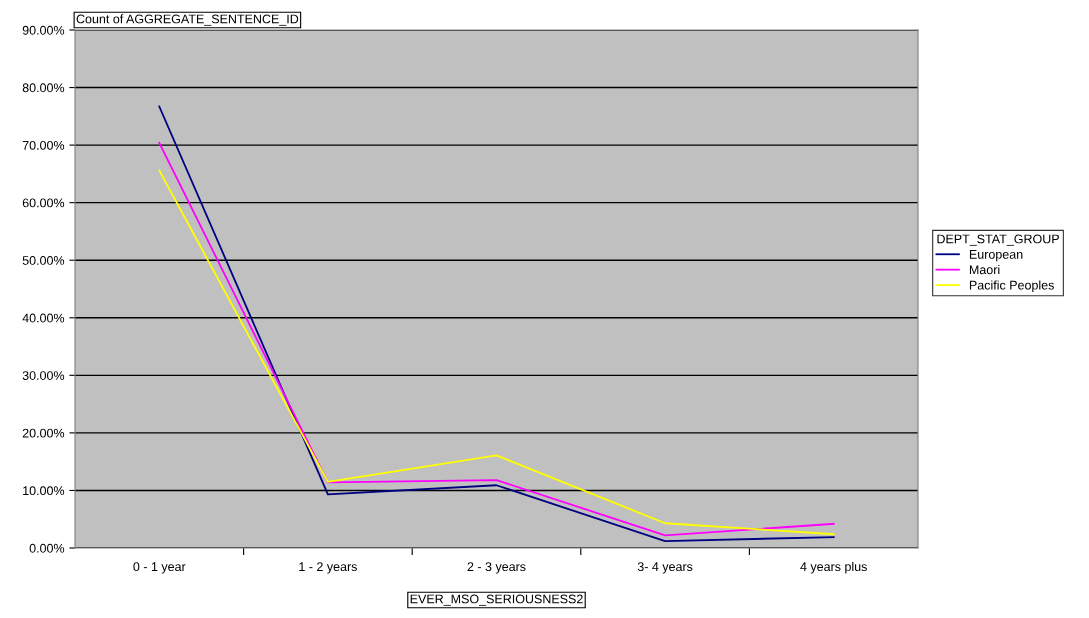 This screenshot has width=1089, height=618. What do you see at coordinates (998, 240) in the screenshot?
I see `legend-title: DEPT_STAT_GROUP` at bounding box center [998, 240].